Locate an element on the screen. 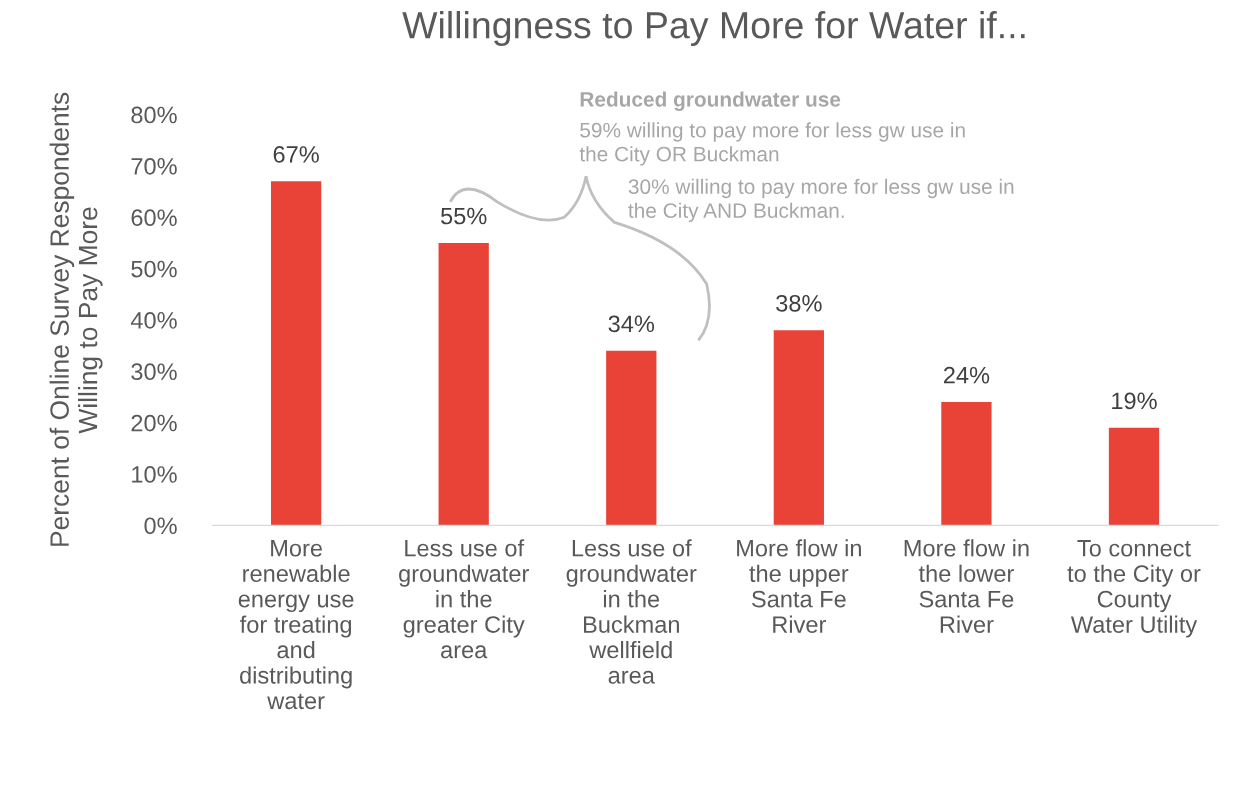 This screenshot has height=790, width=1249. data-label: 38% is located at coordinates (799, 303).